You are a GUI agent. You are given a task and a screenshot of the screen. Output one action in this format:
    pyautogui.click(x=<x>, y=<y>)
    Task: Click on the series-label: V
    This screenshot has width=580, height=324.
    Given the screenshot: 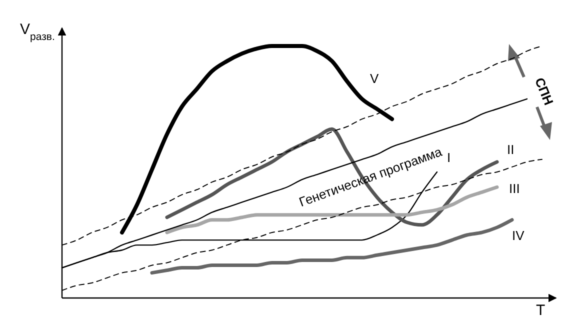 What is the action you would take?
    pyautogui.click(x=374, y=78)
    